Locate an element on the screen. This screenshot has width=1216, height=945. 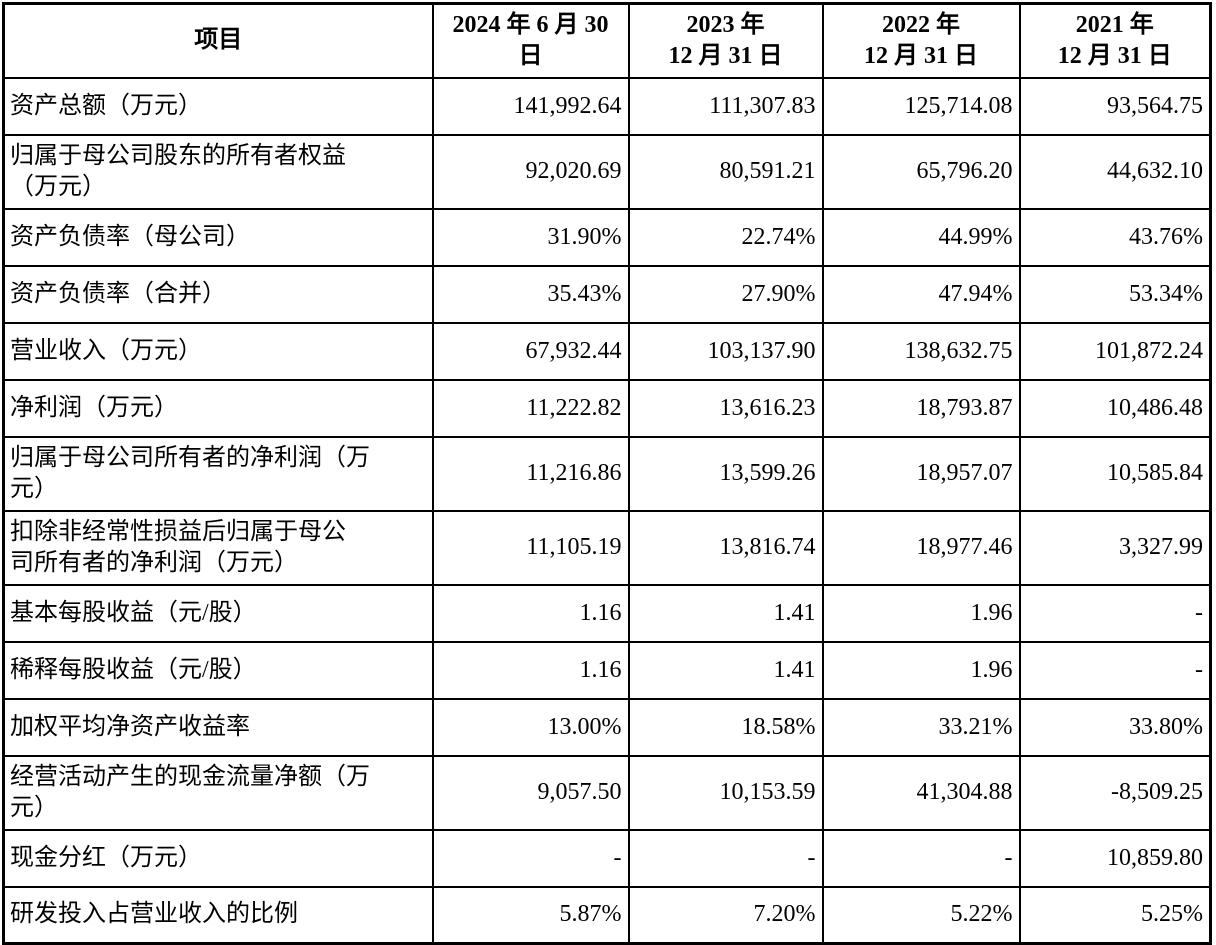
cell-value: 5.87% is located at coordinates (530, 915).